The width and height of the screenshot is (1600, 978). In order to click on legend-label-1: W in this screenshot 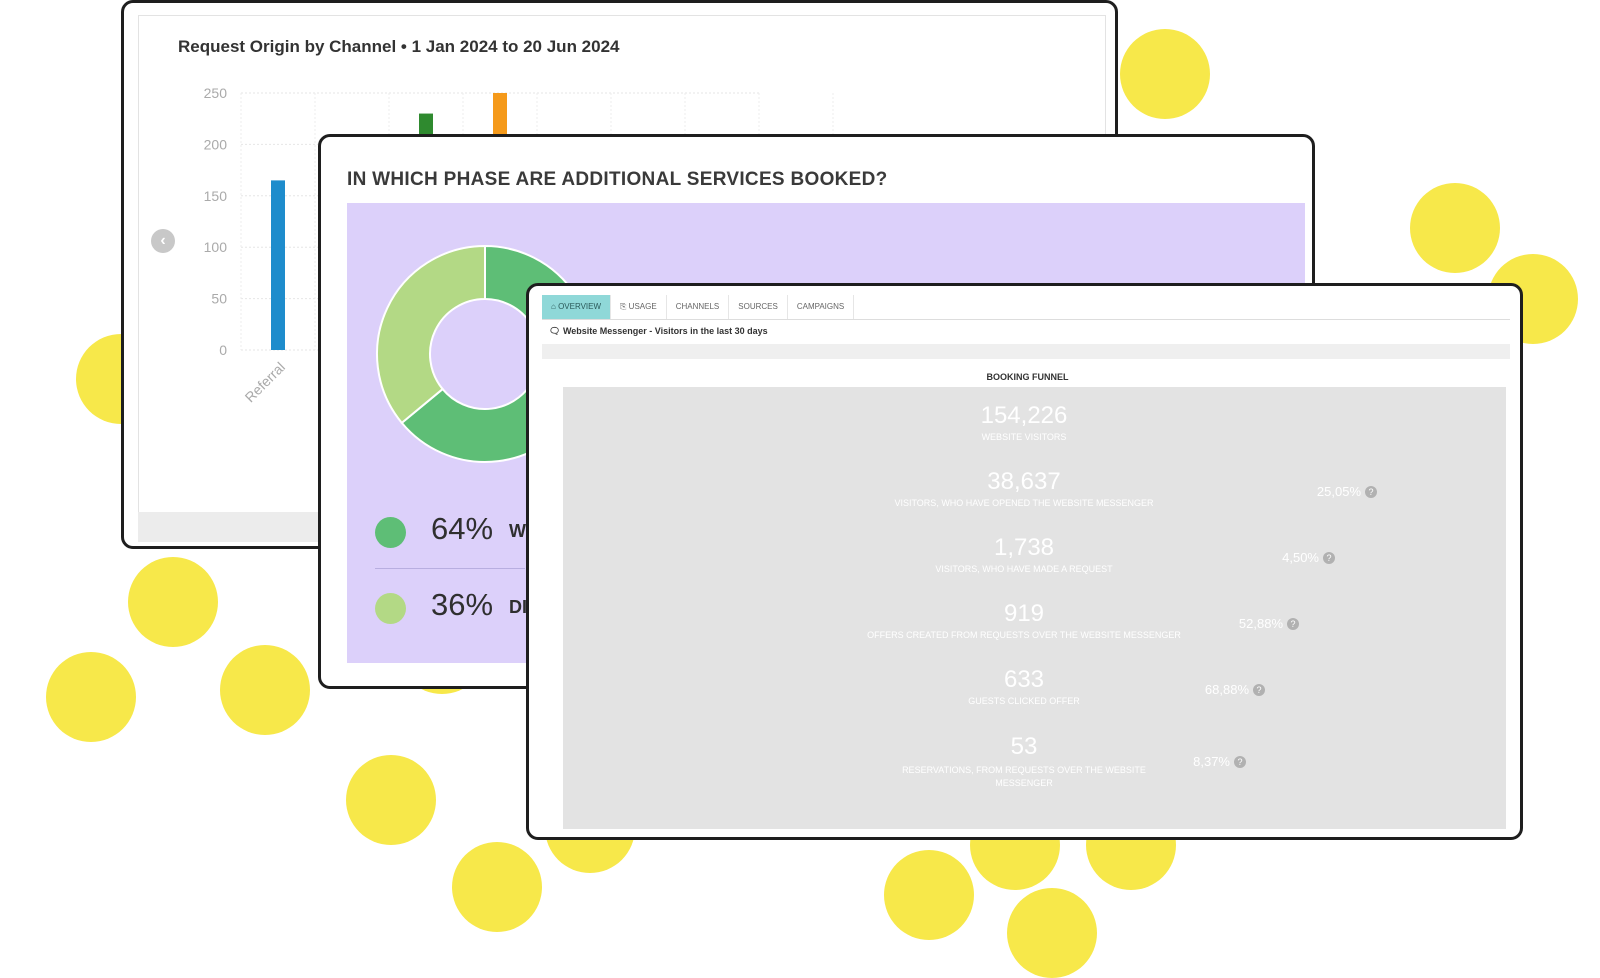, I will do `click(517, 531)`.